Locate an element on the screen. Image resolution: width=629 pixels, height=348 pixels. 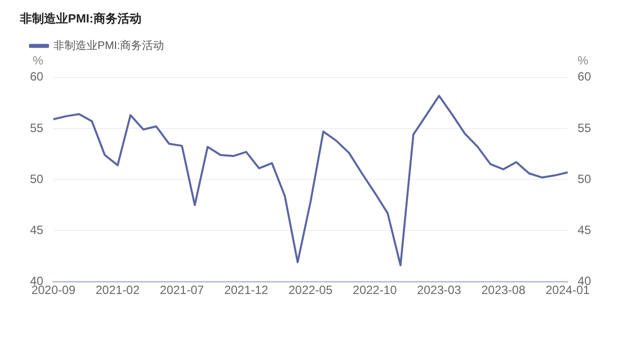
y-tick-label: 55 is located at coordinates (37, 127).